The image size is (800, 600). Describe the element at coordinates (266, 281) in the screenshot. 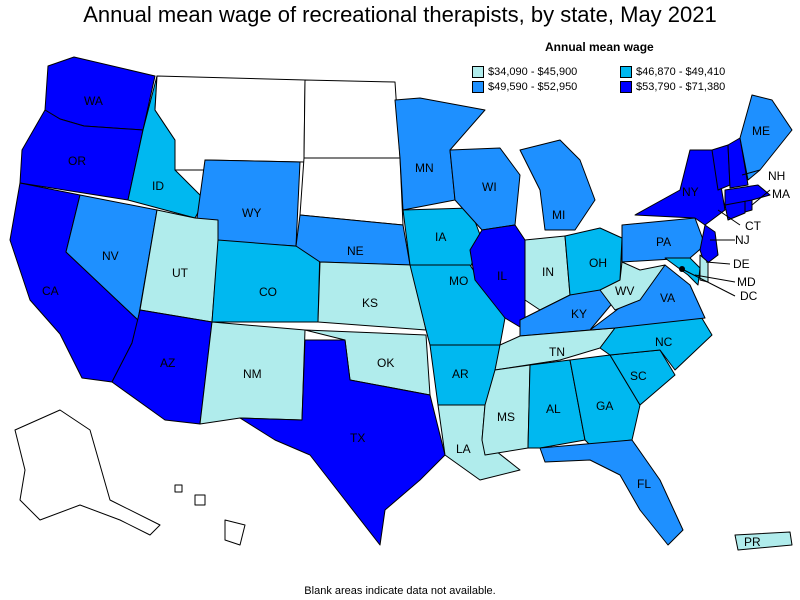

I see `state-CO` at that location.